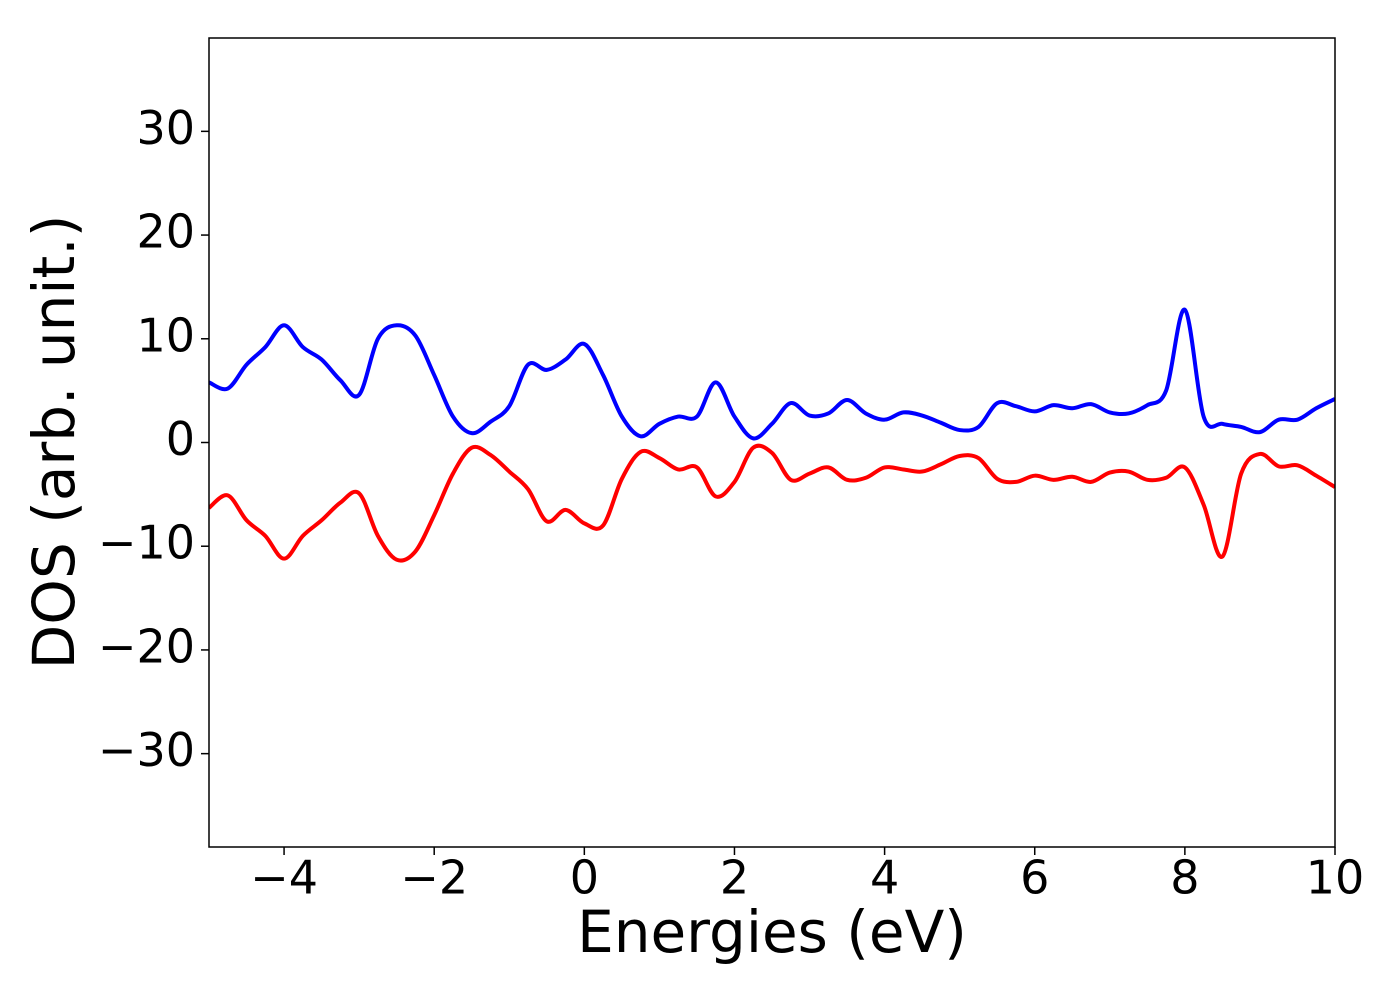 This screenshot has width=1400, height=1004. Describe the element at coordinates (180, 439) in the screenshot. I see `y-tick-label: 0` at that location.